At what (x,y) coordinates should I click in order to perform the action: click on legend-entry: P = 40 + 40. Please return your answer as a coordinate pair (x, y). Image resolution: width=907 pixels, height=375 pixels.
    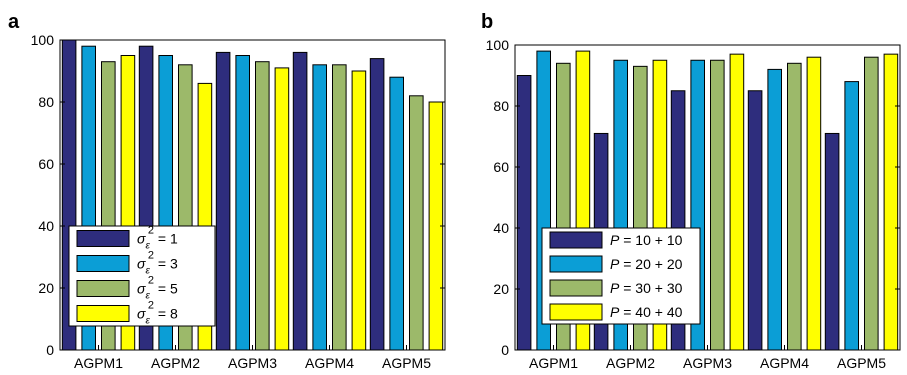
    Looking at the image, I should click on (646, 312).